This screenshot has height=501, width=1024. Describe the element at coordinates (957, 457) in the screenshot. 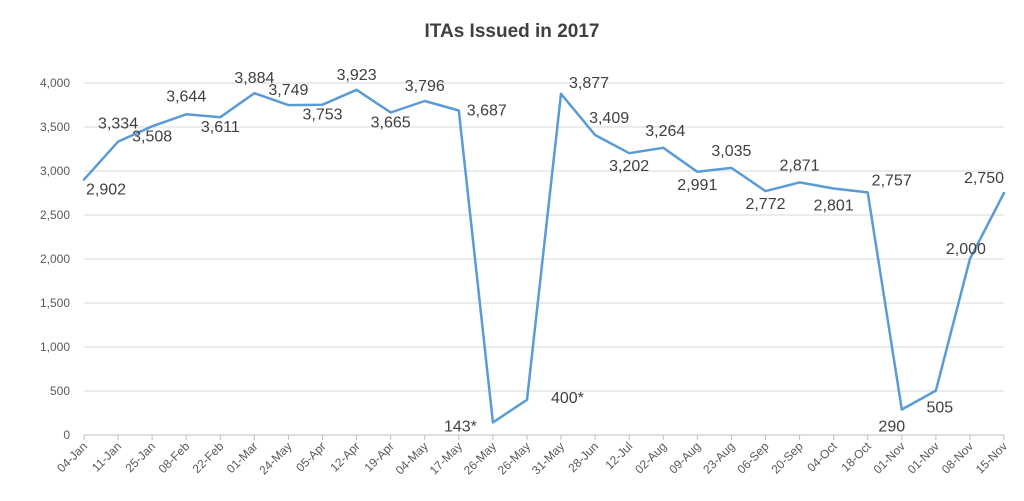

I see `x-tick-label: 08-Nov` at that location.